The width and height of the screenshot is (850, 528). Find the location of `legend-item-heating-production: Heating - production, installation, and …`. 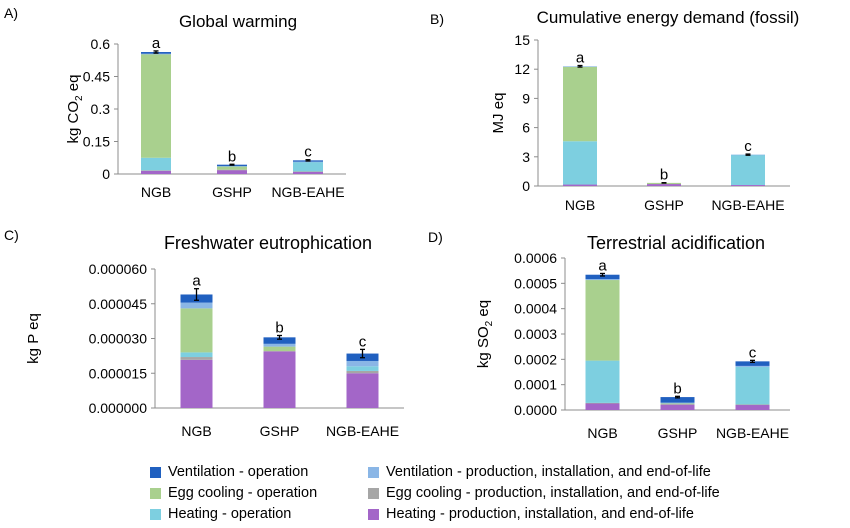

legend-item-heating-production: Heating - production, installation, and … is located at coordinates (531, 514).